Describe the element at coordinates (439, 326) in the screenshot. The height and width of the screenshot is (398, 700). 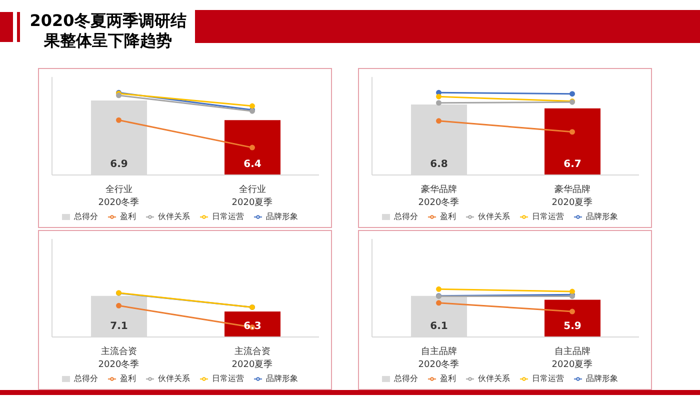
I see `data-label: 6.1` at that location.